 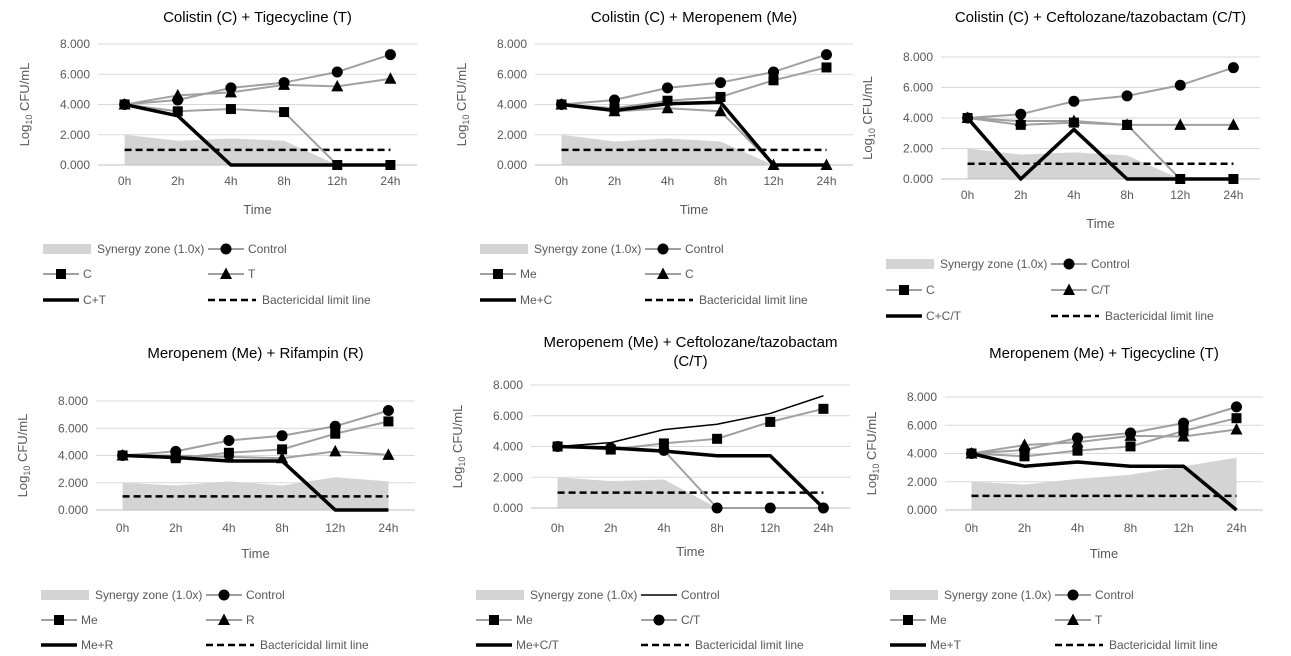 I want to click on x-axis-title: Time, so click(x=690, y=551).